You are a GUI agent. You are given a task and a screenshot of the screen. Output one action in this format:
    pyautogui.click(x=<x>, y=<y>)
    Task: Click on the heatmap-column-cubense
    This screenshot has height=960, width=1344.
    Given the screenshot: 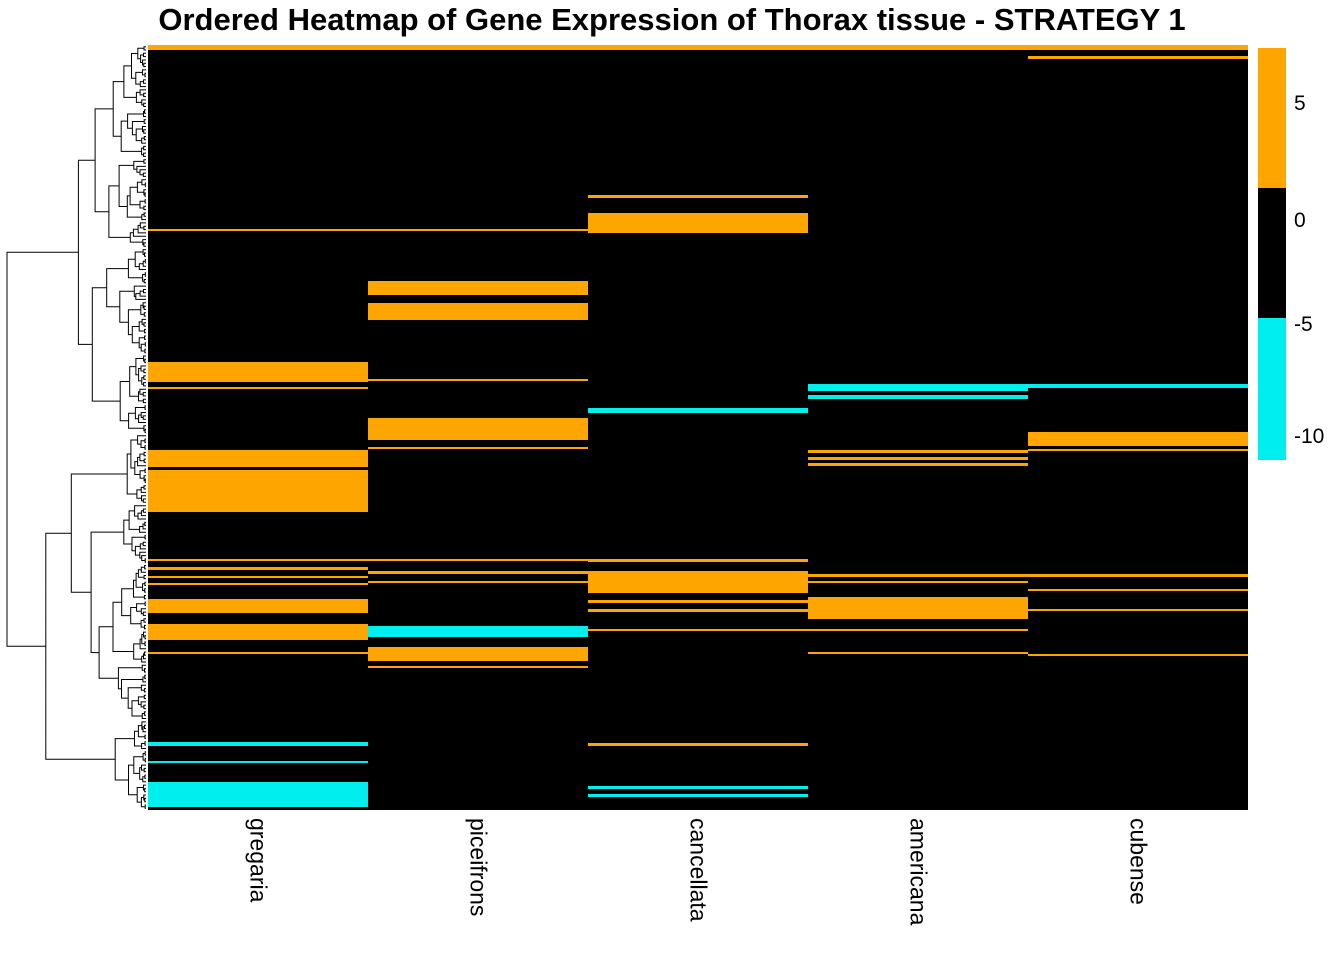 What is the action you would take?
    pyautogui.click(x=1138, y=427)
    